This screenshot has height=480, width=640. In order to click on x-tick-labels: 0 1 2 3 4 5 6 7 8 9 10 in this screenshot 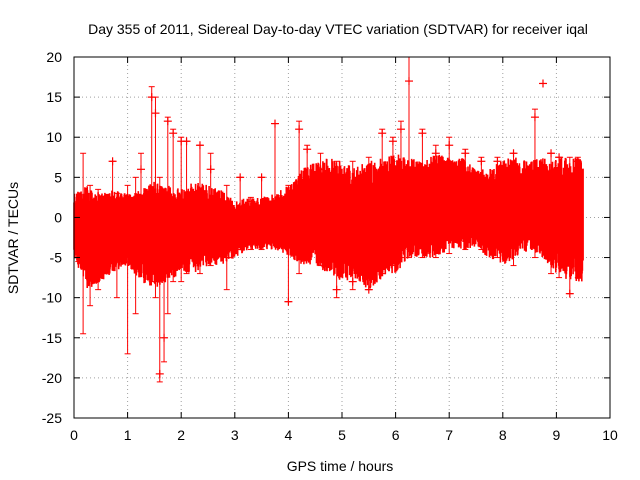, I will do `click(344, 435)`.